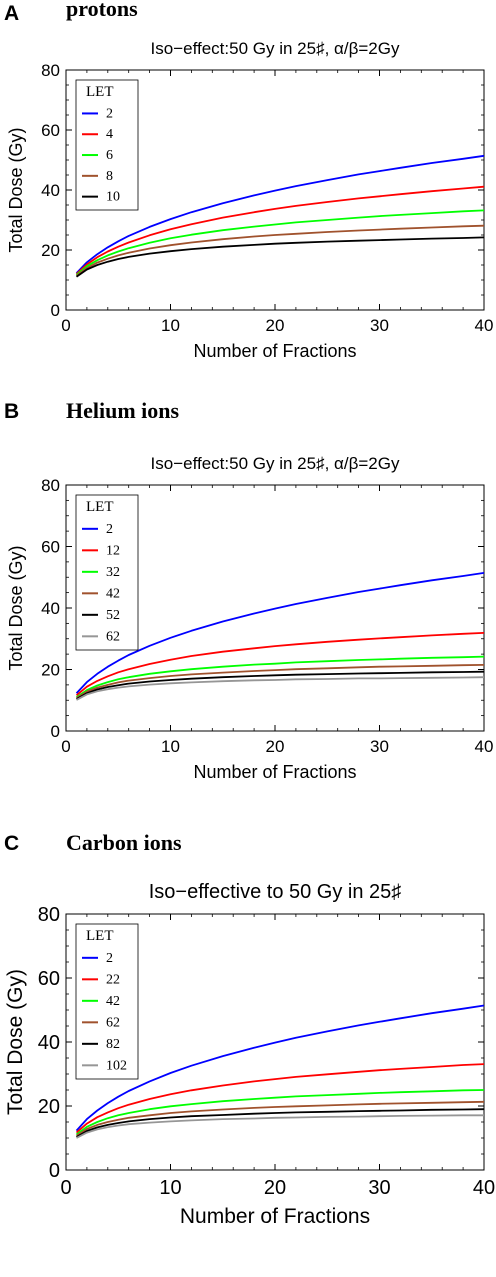 This screenshot has width=496, height=1277. I want to click on panel-heading: protons, so click(102, 10).